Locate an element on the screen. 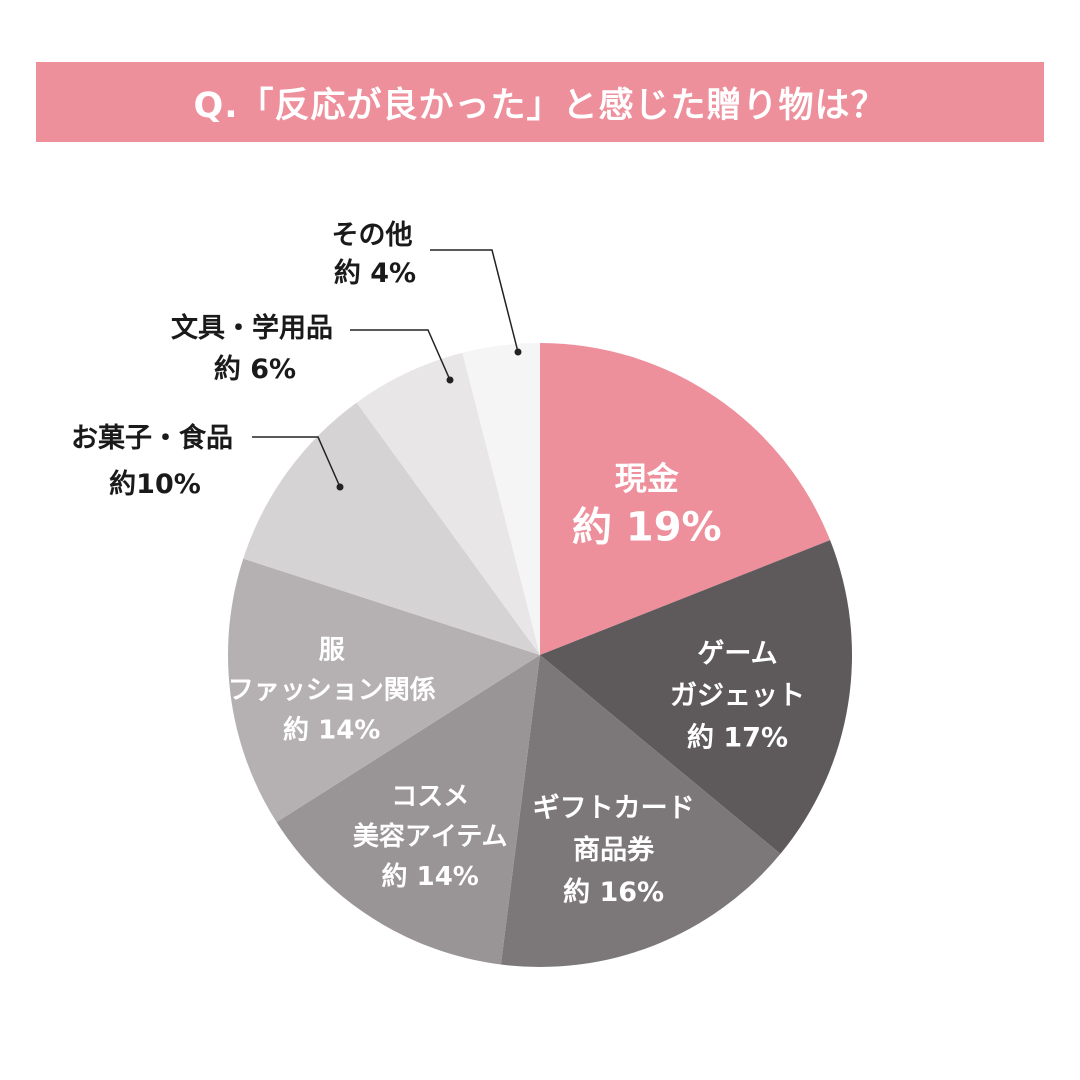 This screenshot has height=1080, width=1080. slice-label: コスメ is located at coordinates (430, 797).